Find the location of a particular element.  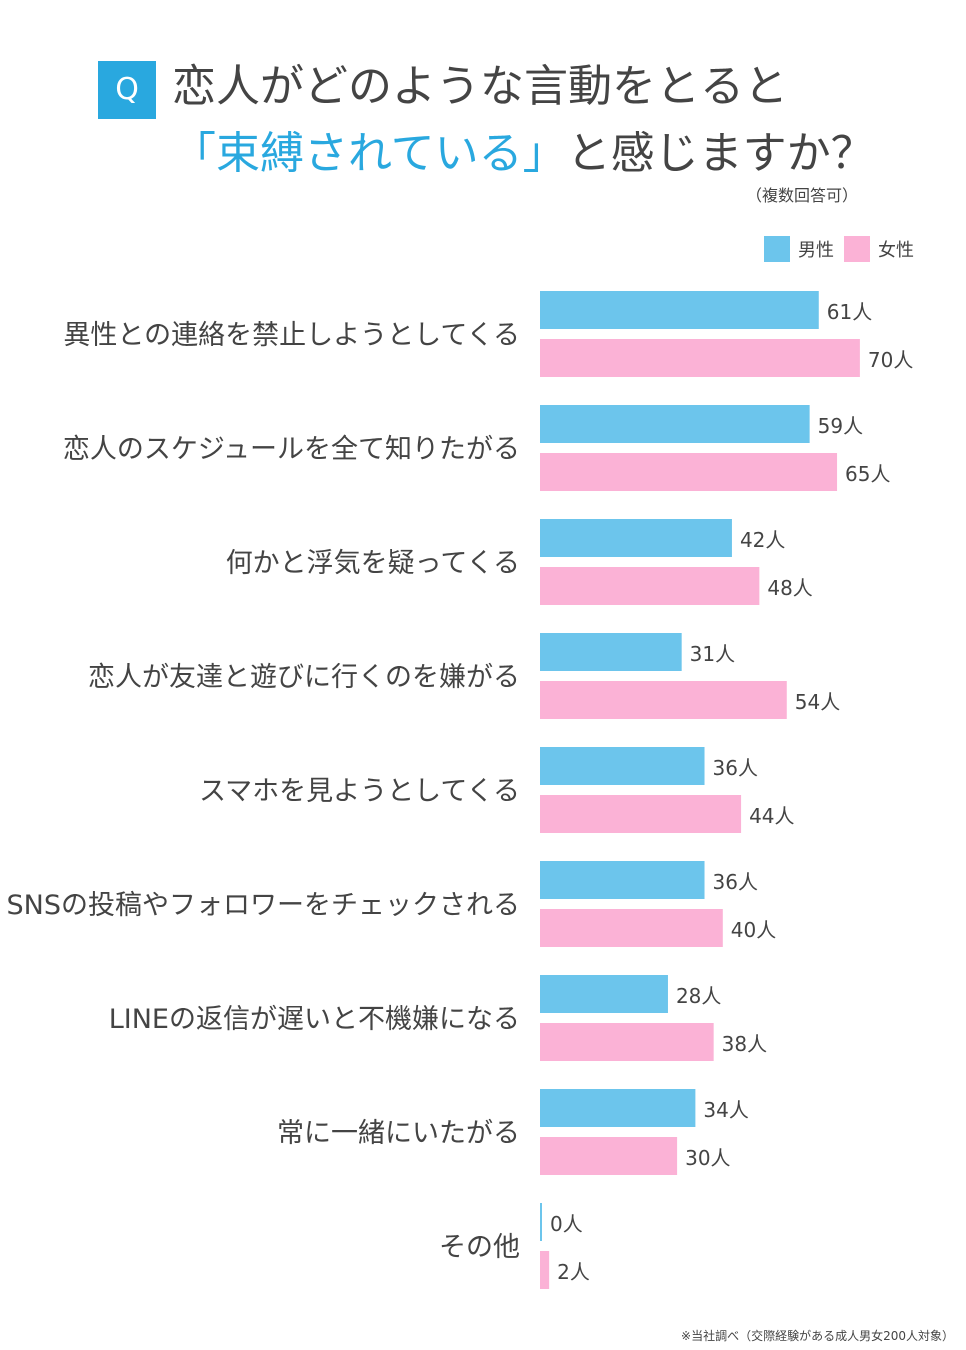

legend-label-male: 男性 is located at coordinates (816, 250).